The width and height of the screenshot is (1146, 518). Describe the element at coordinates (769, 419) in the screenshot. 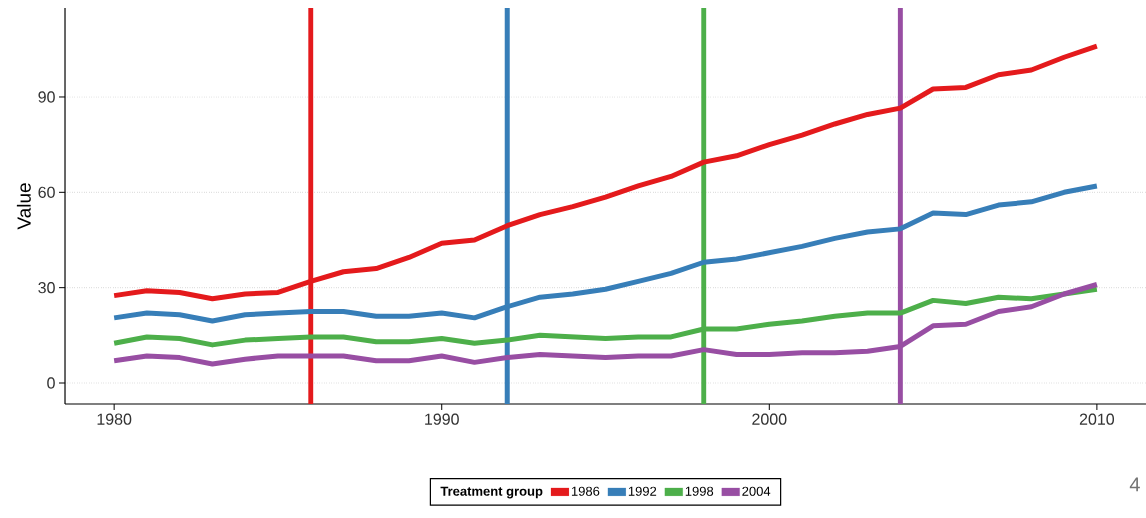

I see `x-tick-label: 2000` at that location.